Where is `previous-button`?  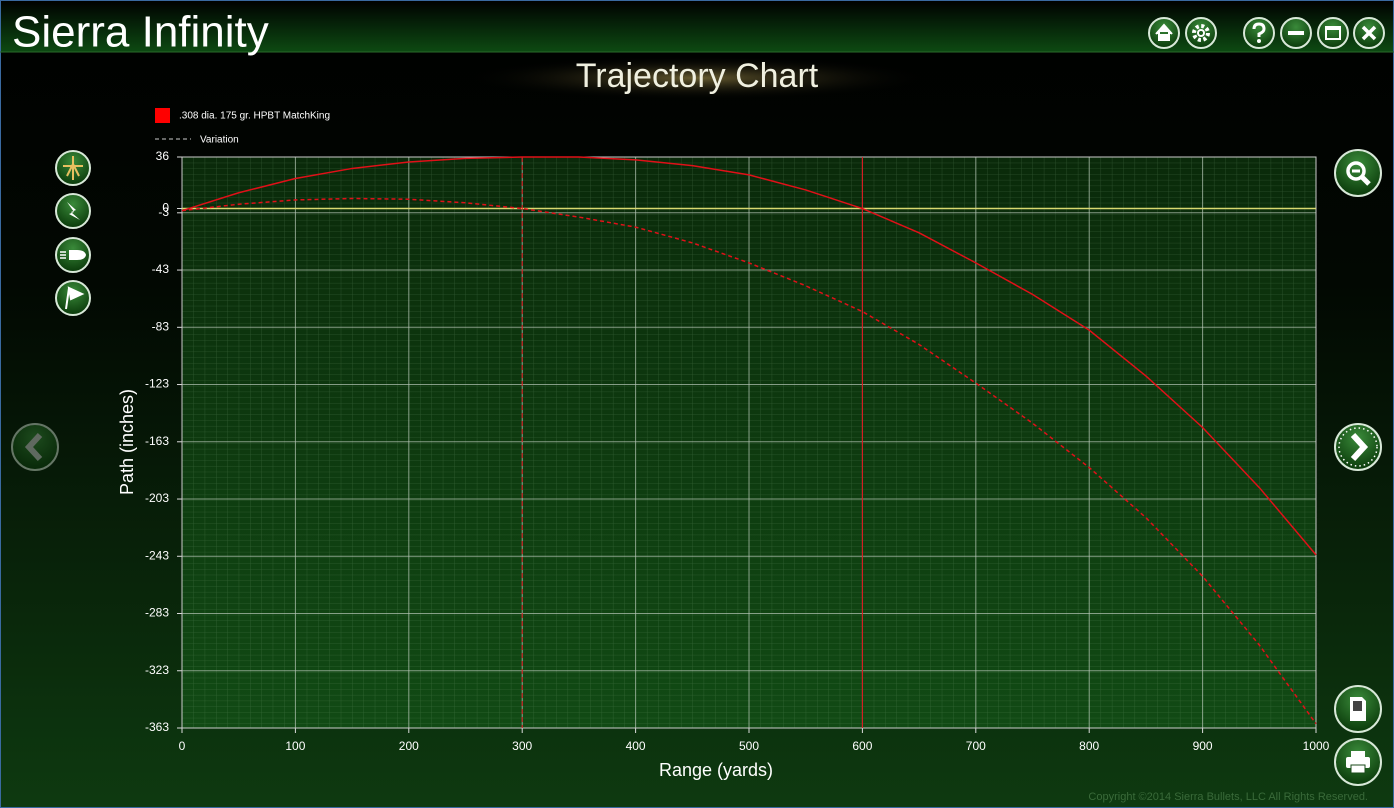 previous-button is located at coordinates (35, 447).